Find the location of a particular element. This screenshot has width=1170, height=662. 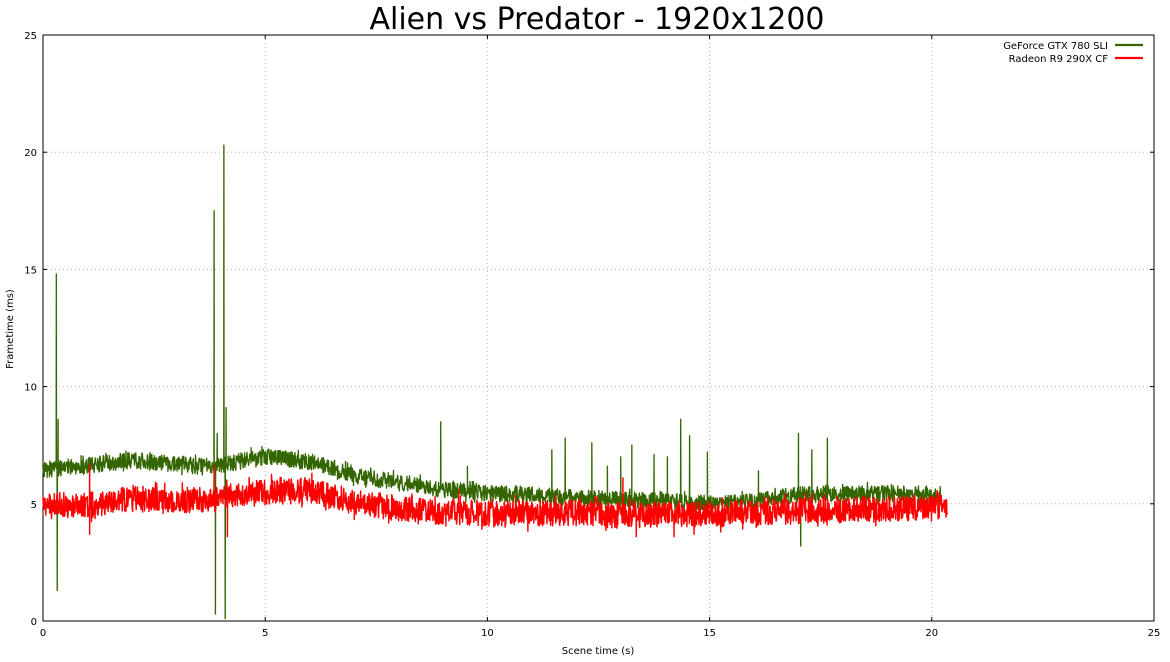

y-axis-label: Frametime (ms) is located at coordinates (10, 329).